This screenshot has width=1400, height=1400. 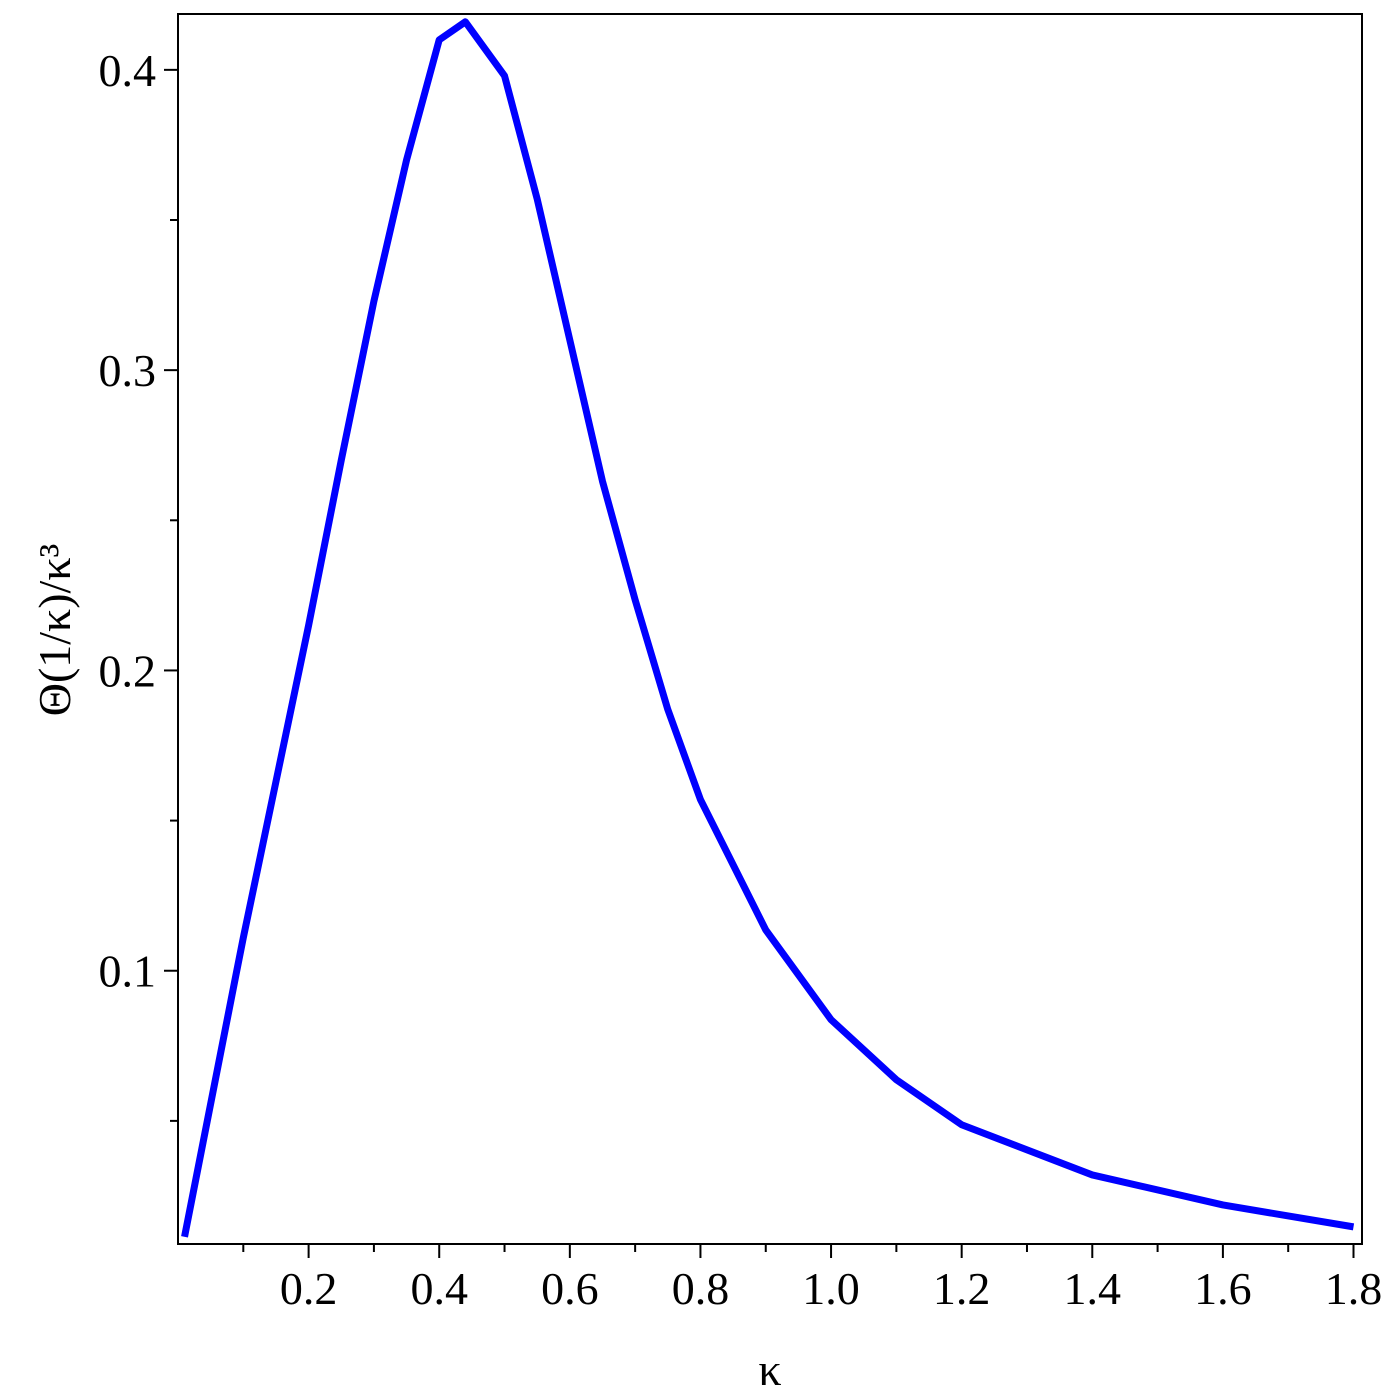 I want to click on x-tick-label: 0.8, so click(x=701, y=1288).